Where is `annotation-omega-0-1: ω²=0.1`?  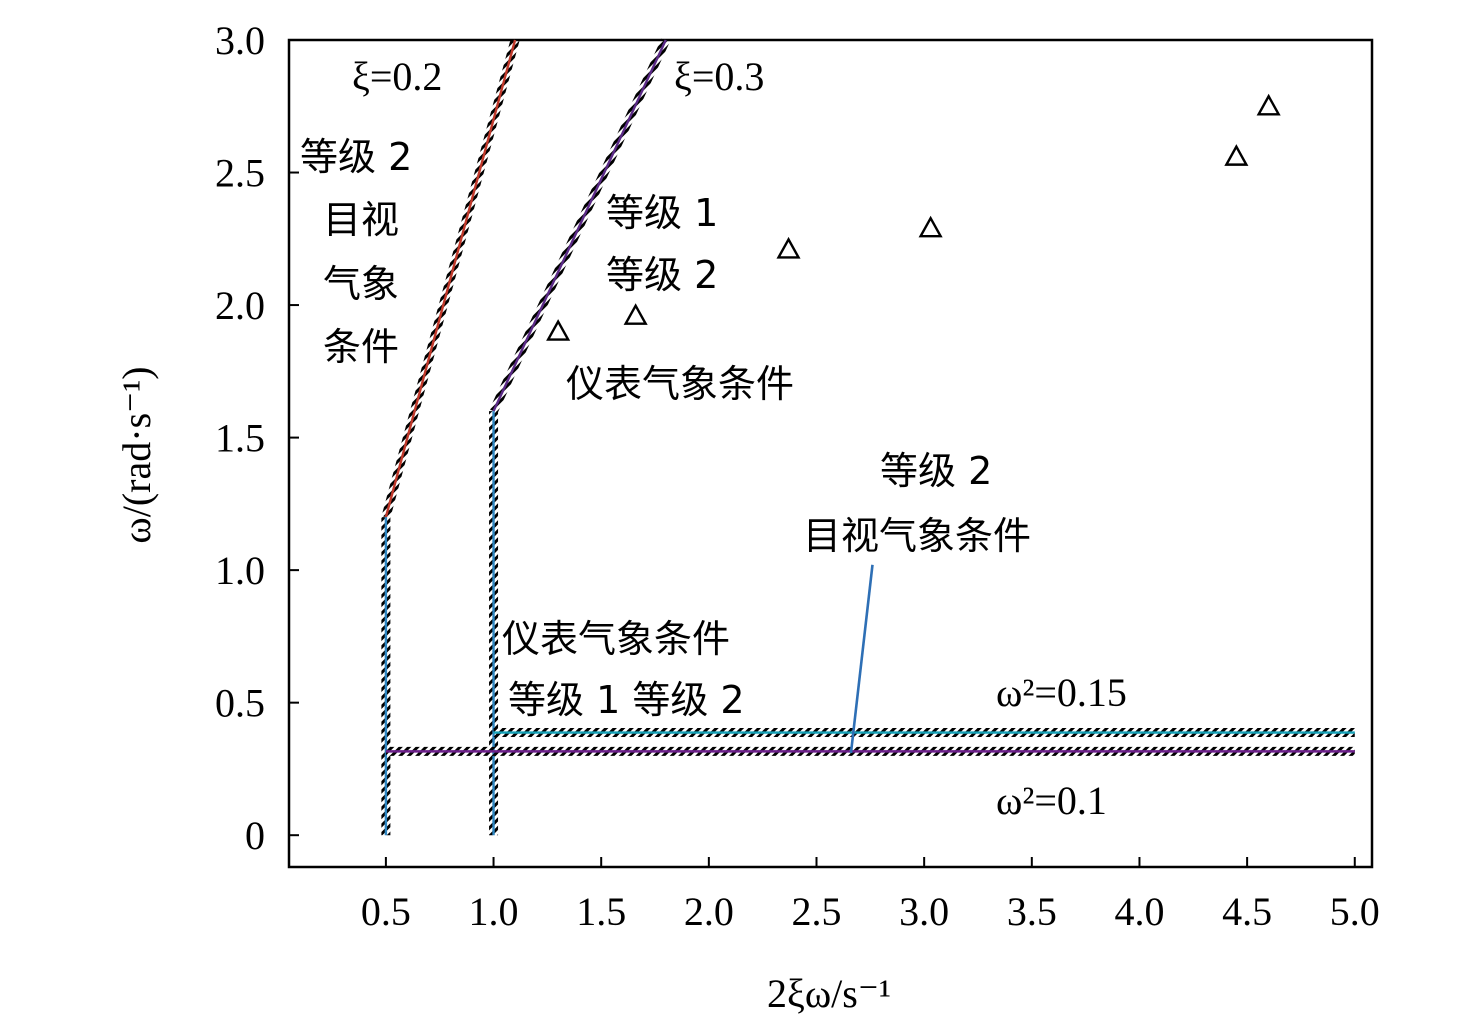
annotation-omega-0-1: ω²=0.1 is located at coordinates (1051, 800).